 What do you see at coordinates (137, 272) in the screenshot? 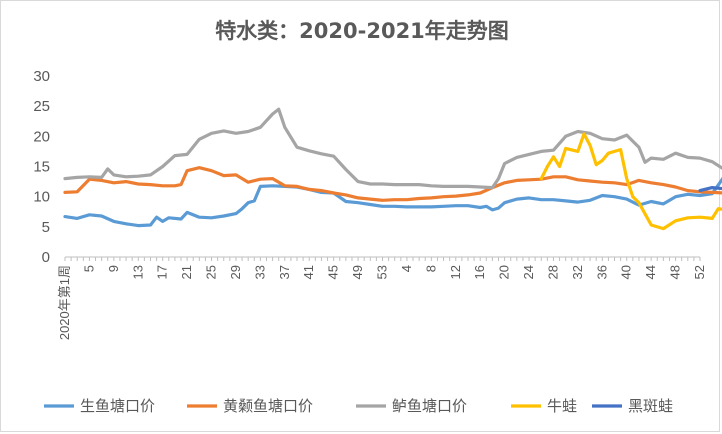
I see `x-tick-label: 13` at bounding box center [137, 272].